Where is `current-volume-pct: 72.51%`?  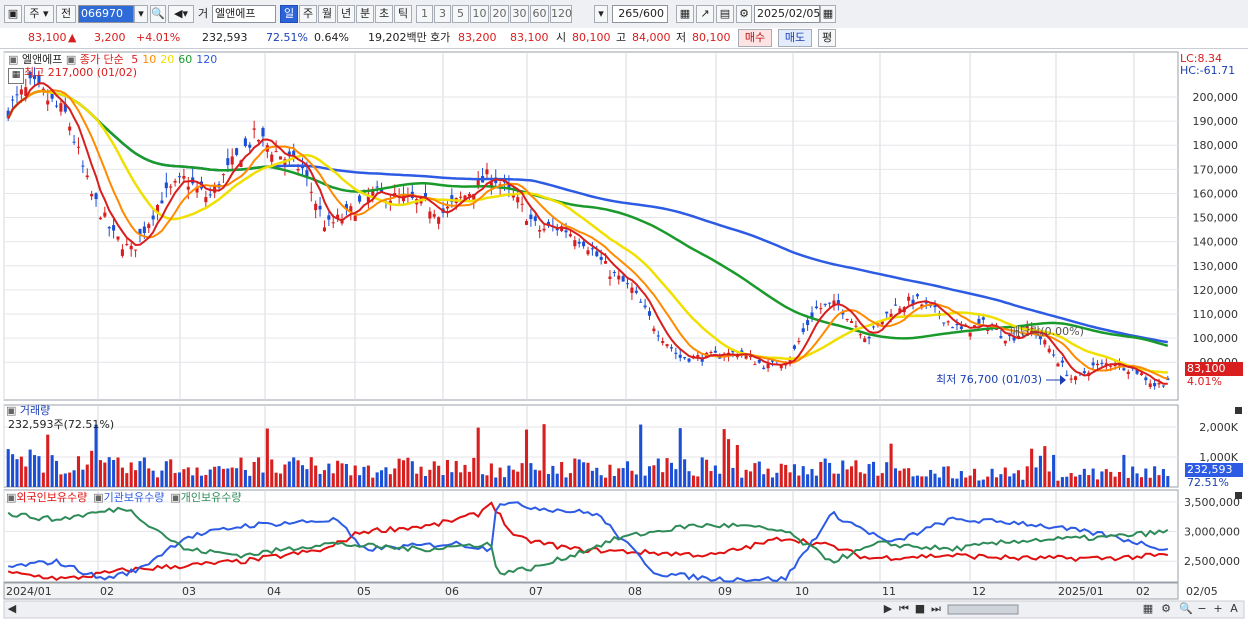
current-volume-pct: 72.51% is located at coordinates (1208, 482).